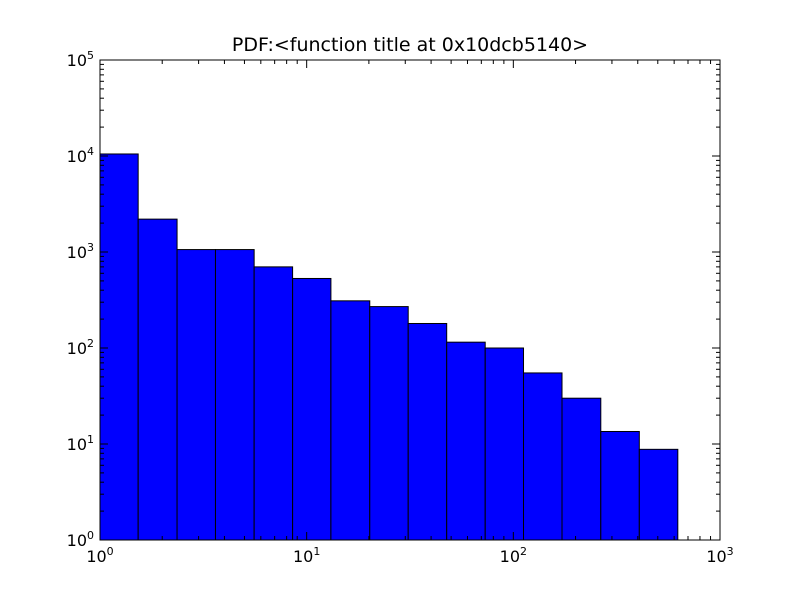  What do you see at coordinates (80, 443) in the screenshot?
I see `y-tick-label: 10¹` at bounding box center [80, 443].